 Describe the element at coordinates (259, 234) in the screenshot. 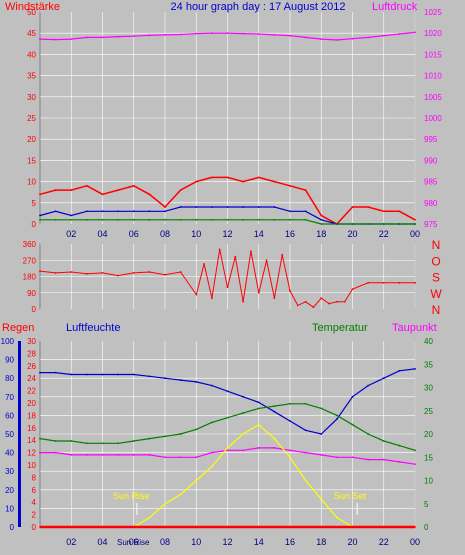

I see `hour-tick-label: 14` at that location.